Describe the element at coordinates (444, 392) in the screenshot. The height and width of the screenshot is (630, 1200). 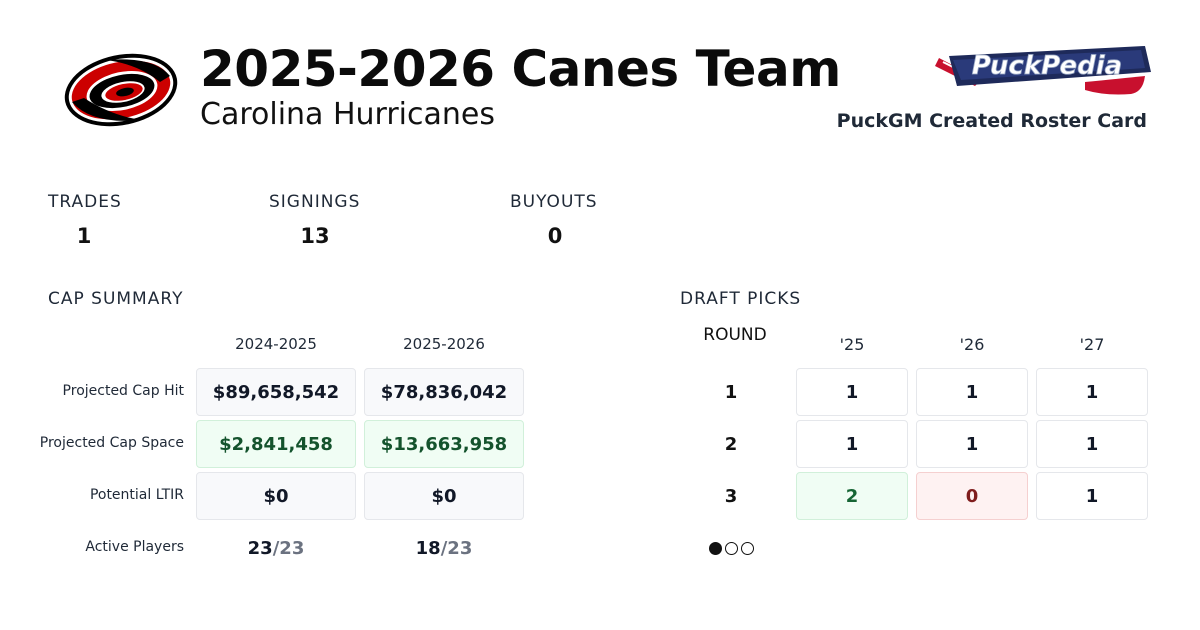
I see `cap-hit-cell: $78,836,042` at that location.